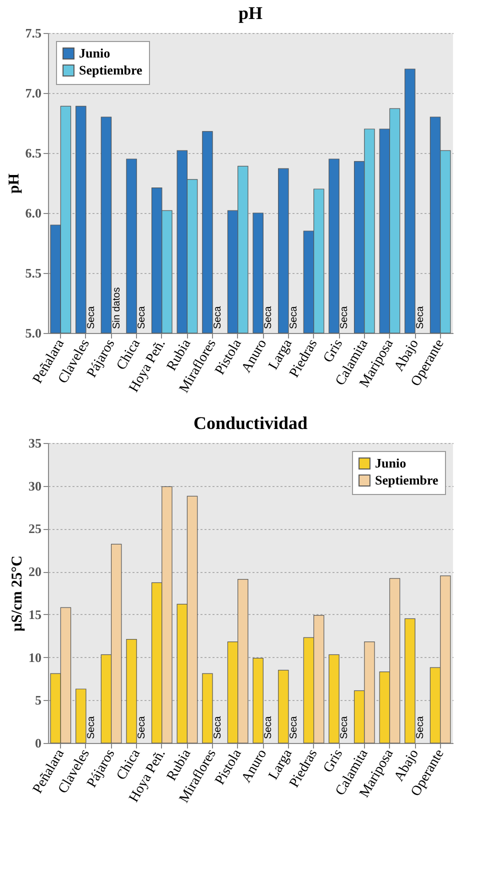 The height and width of the screenshot is (889, 504). What do you see at coordinates (18, 594) in the screenshot?
I see `y-axis-title: µS/cm 25°C` at bounding box center [18, 594].